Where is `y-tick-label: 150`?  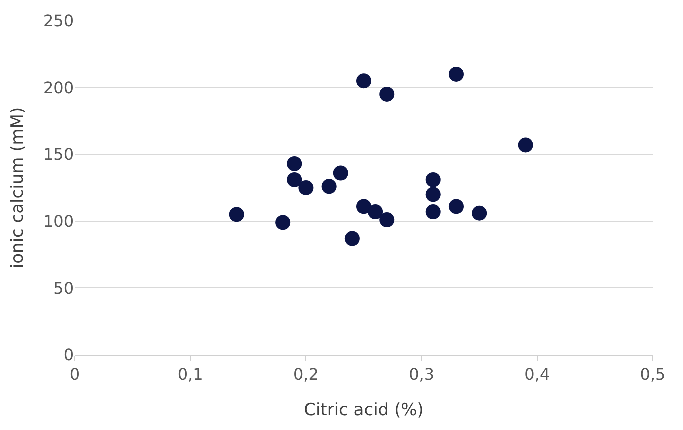 y-tick-label: 150 is located at coordinates (58, 154).